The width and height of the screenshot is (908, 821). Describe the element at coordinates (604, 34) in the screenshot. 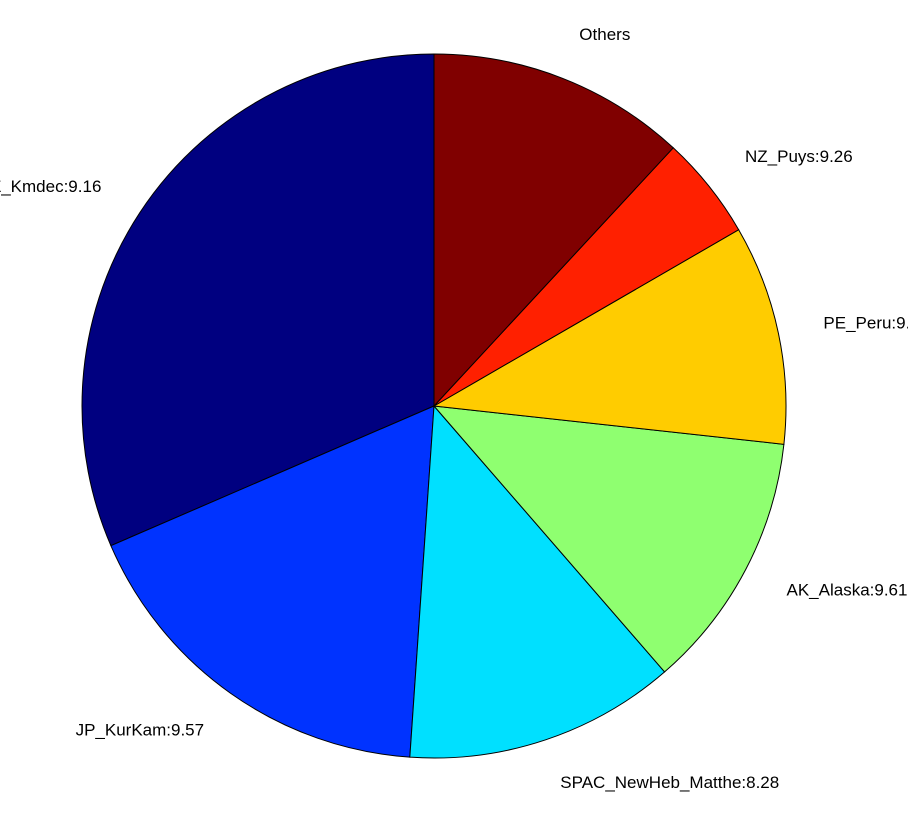

I see `pie-label-6: Others` at that location.